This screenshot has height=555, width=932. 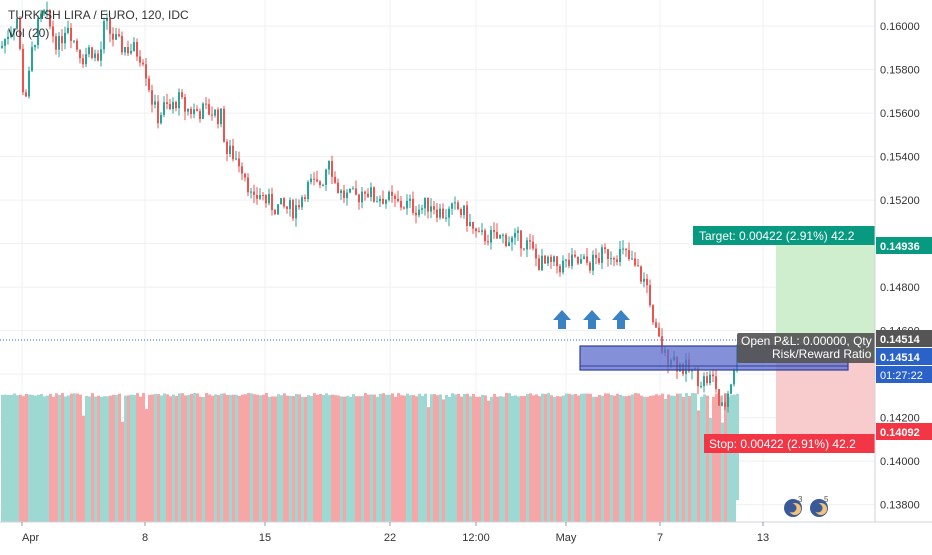 I want to click on last-price-tag: 0.14514, so click(x=900, y=340).